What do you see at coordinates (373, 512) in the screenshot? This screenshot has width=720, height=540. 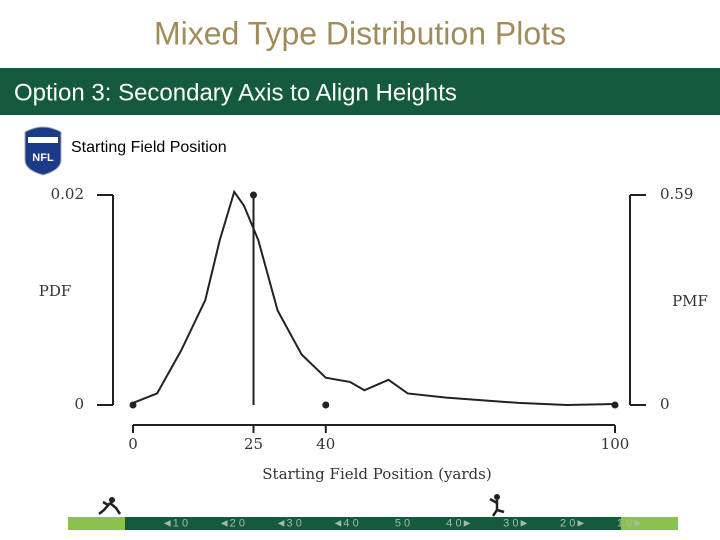 I see `field-bar` at bounding box center [373, 512].